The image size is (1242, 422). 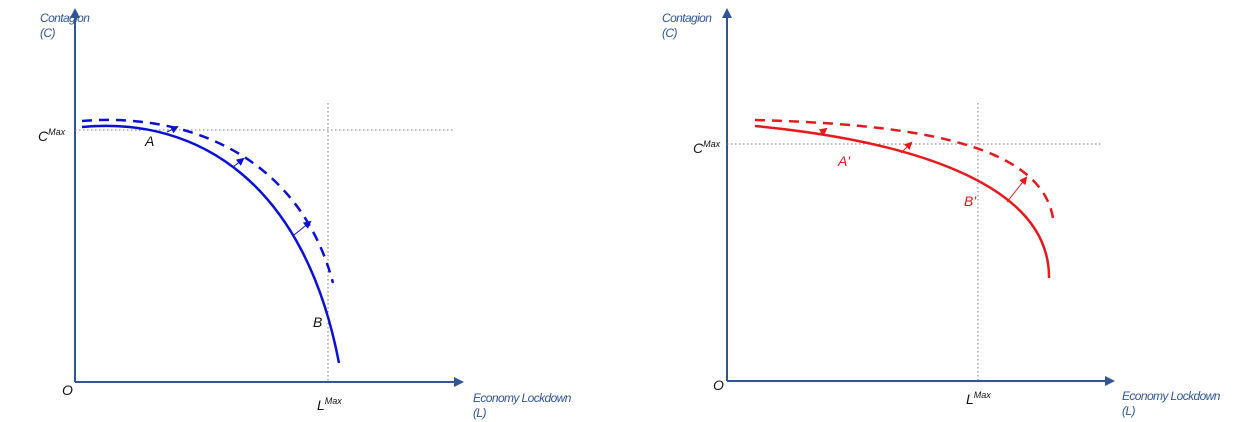 I want to click on right-point-a-label: A', so click(x=844, y=161).